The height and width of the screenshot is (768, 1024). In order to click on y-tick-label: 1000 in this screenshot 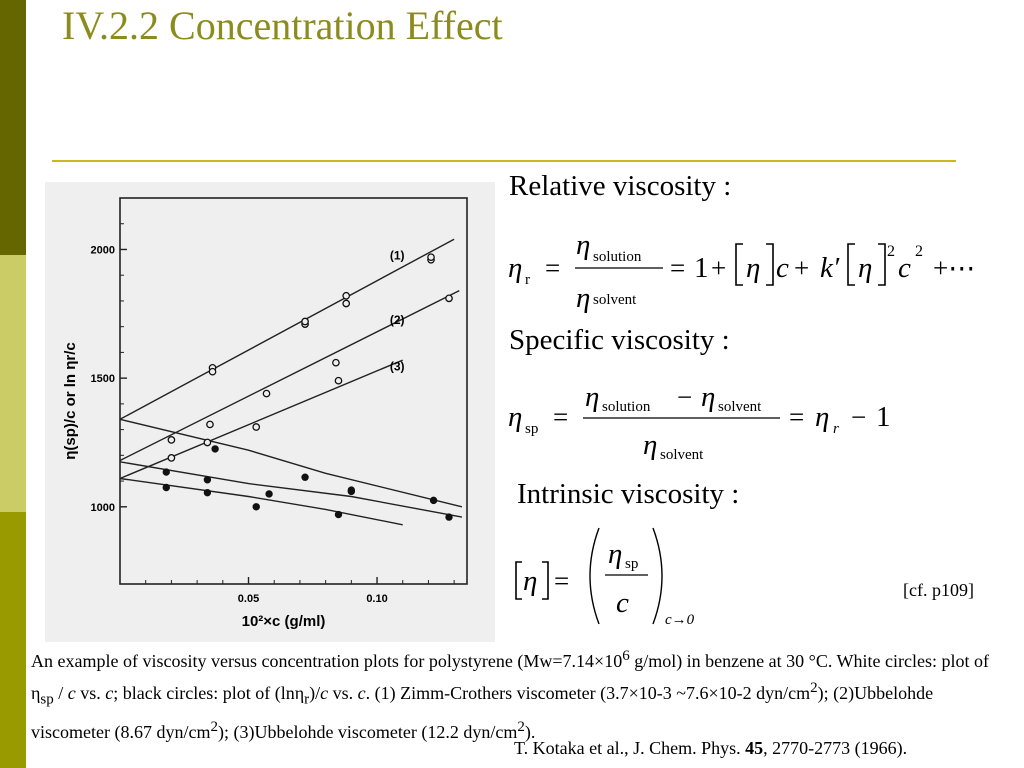, I will do `click(103, 508)`.